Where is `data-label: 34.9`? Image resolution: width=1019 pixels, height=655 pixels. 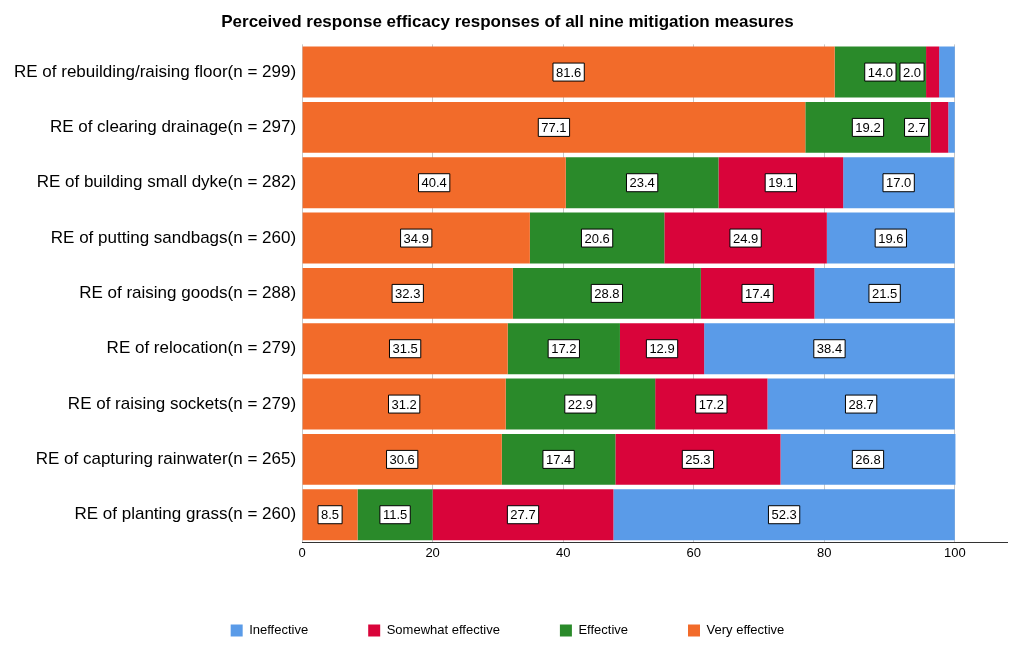 data-label: 34.9 is located at coordinates (416, 238).